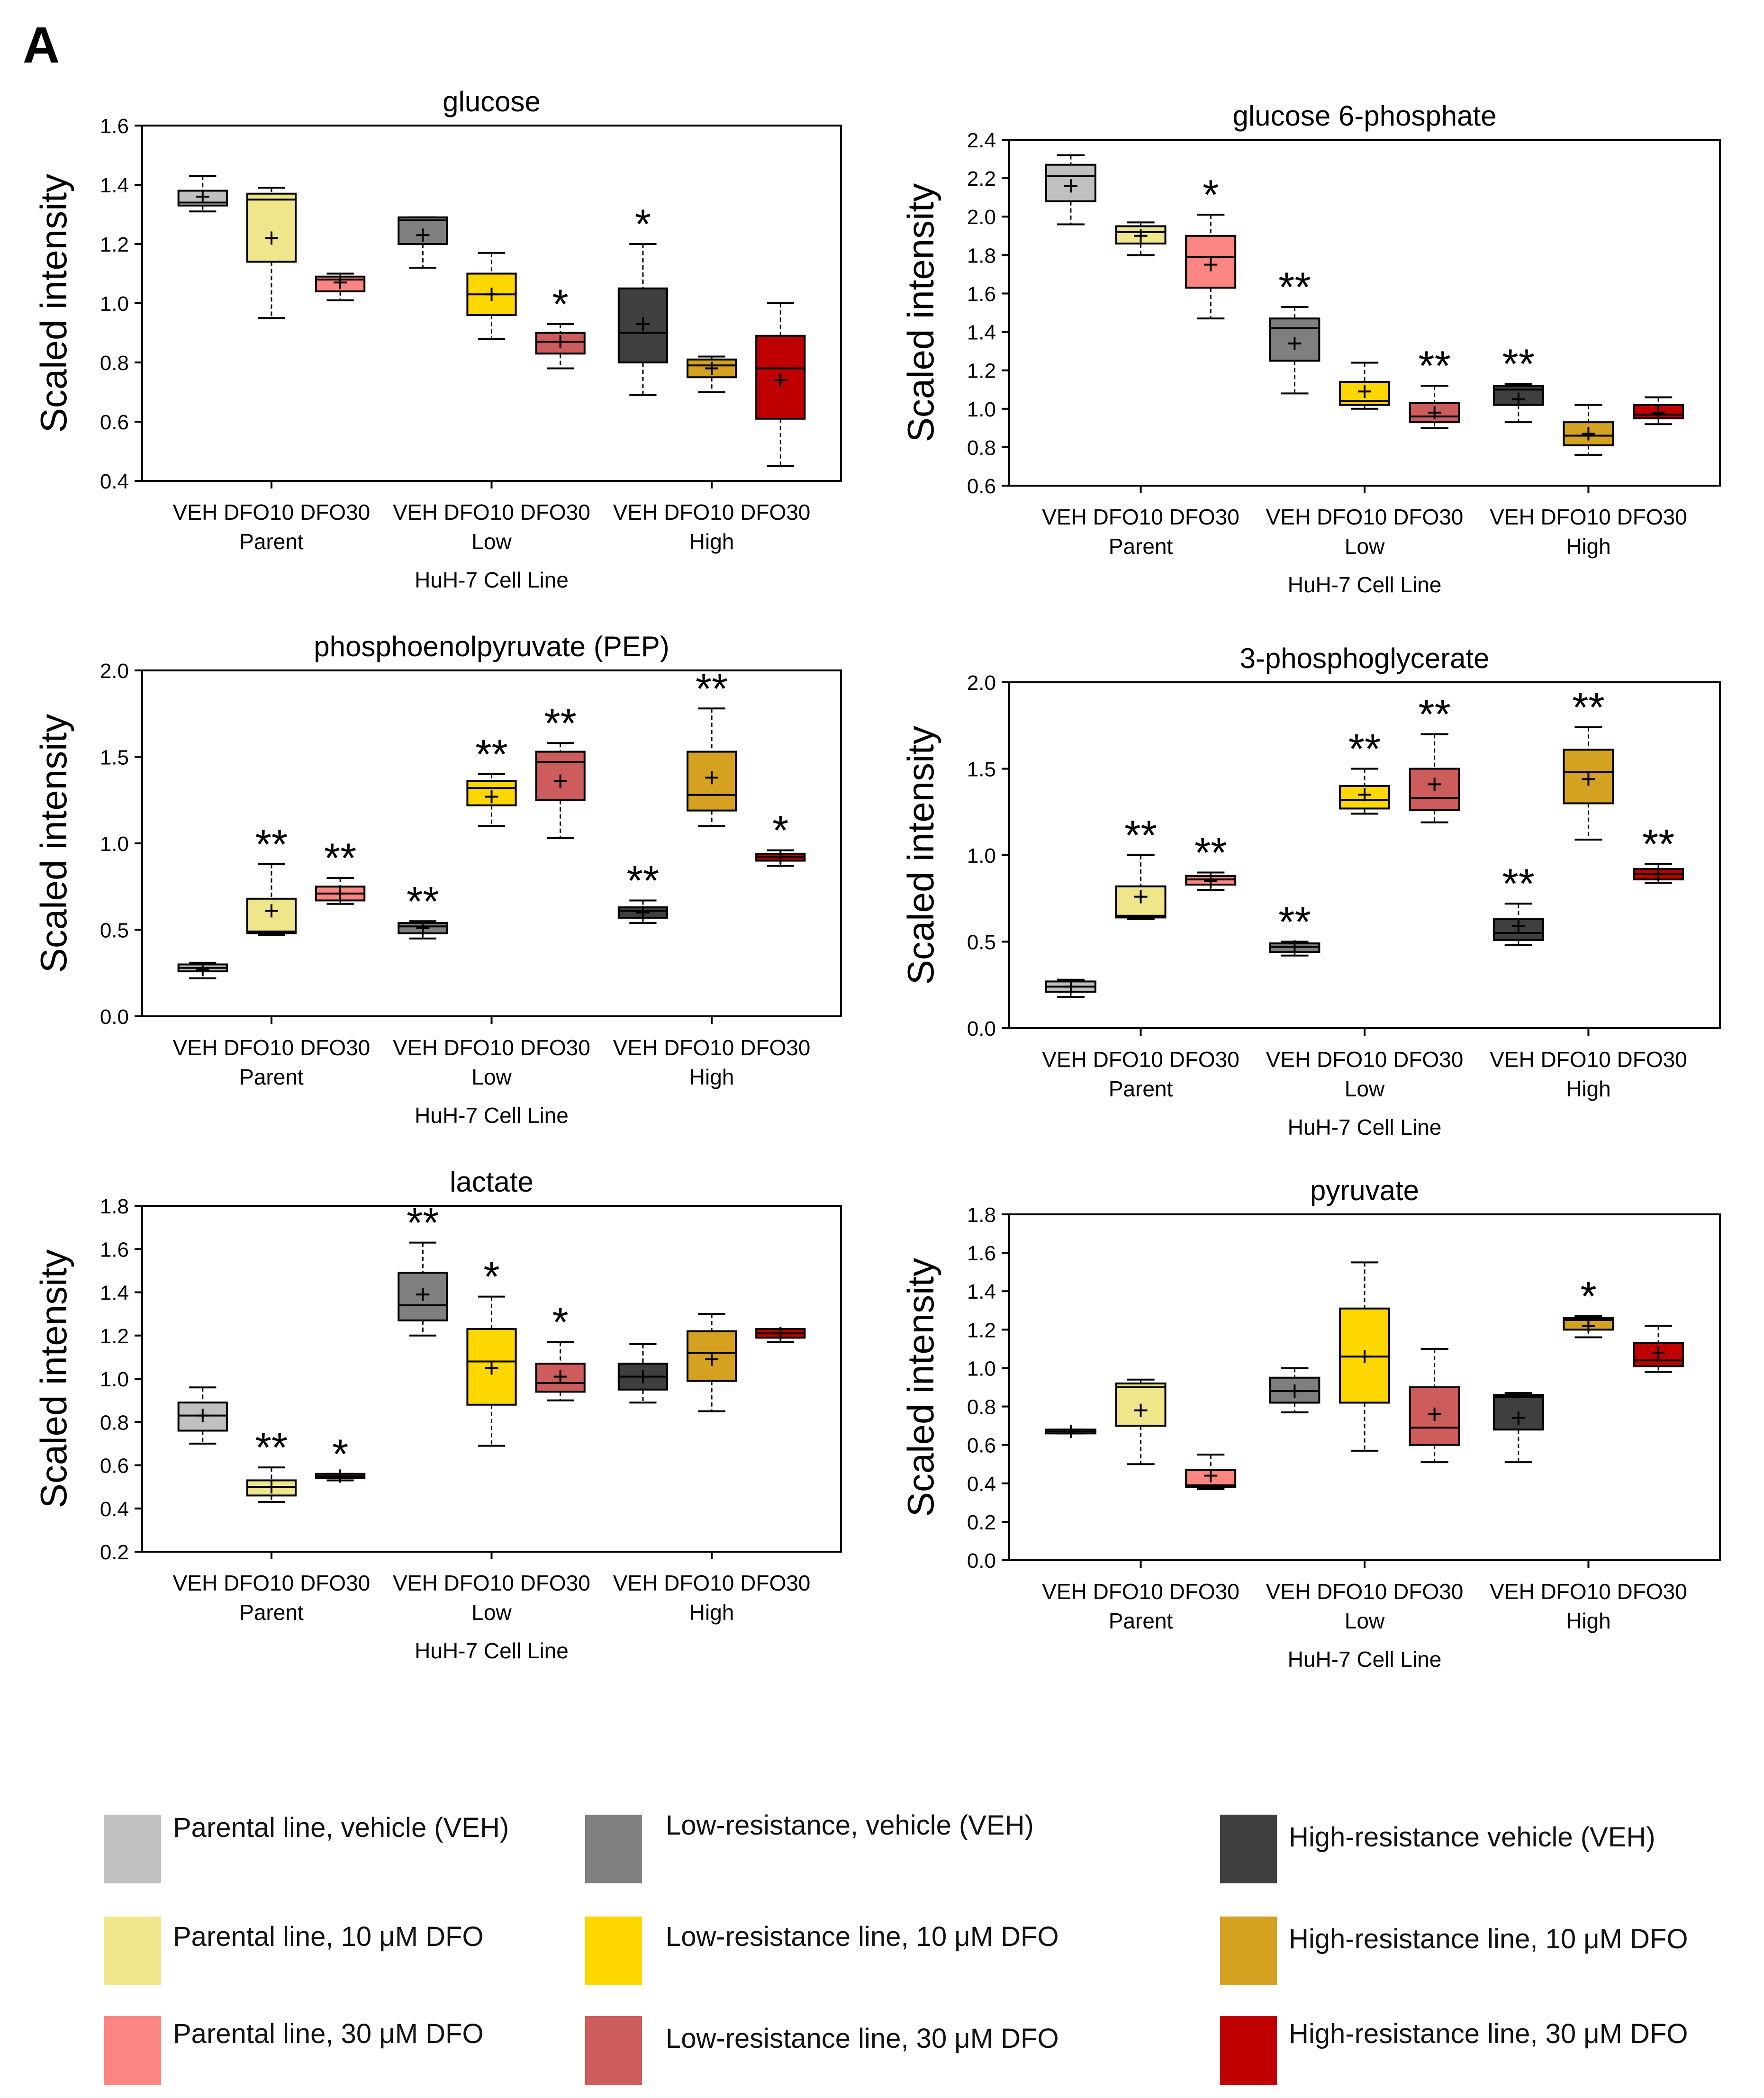  What do you see at coordinates (982, 856) in the screenshot?
I see `y-tick-label: 1.0` at bounding box center [982, 856].